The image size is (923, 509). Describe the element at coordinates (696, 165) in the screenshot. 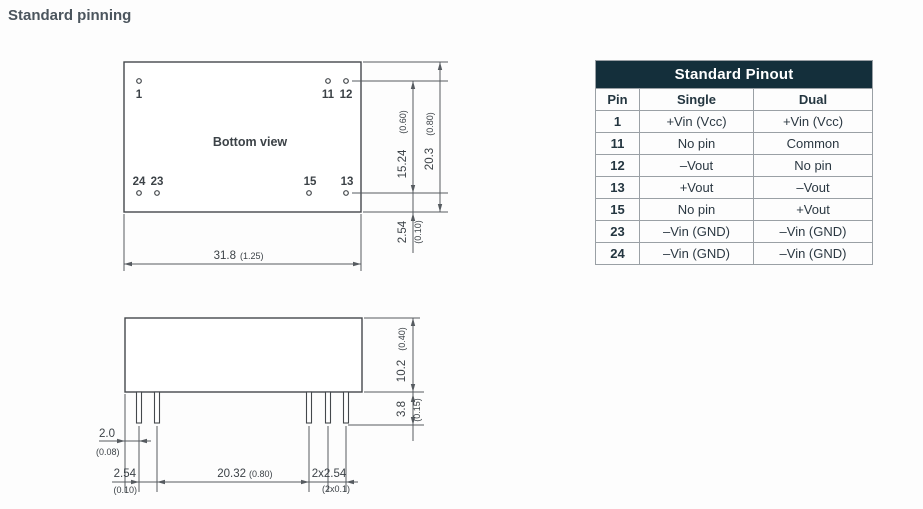

I see `cell-single: –Vout` at that location.